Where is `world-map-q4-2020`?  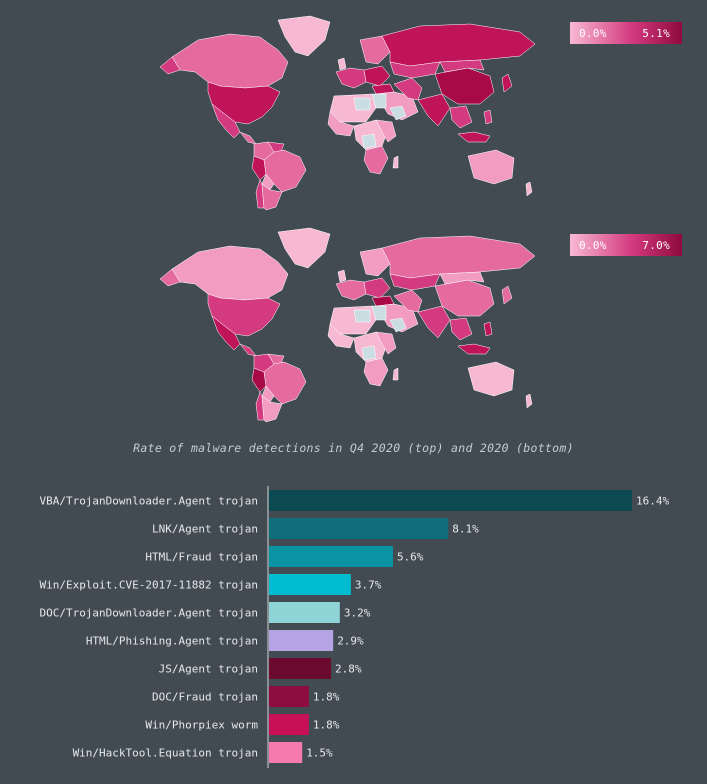
world-map-q4-2020 is located at coordinates (350, 112).